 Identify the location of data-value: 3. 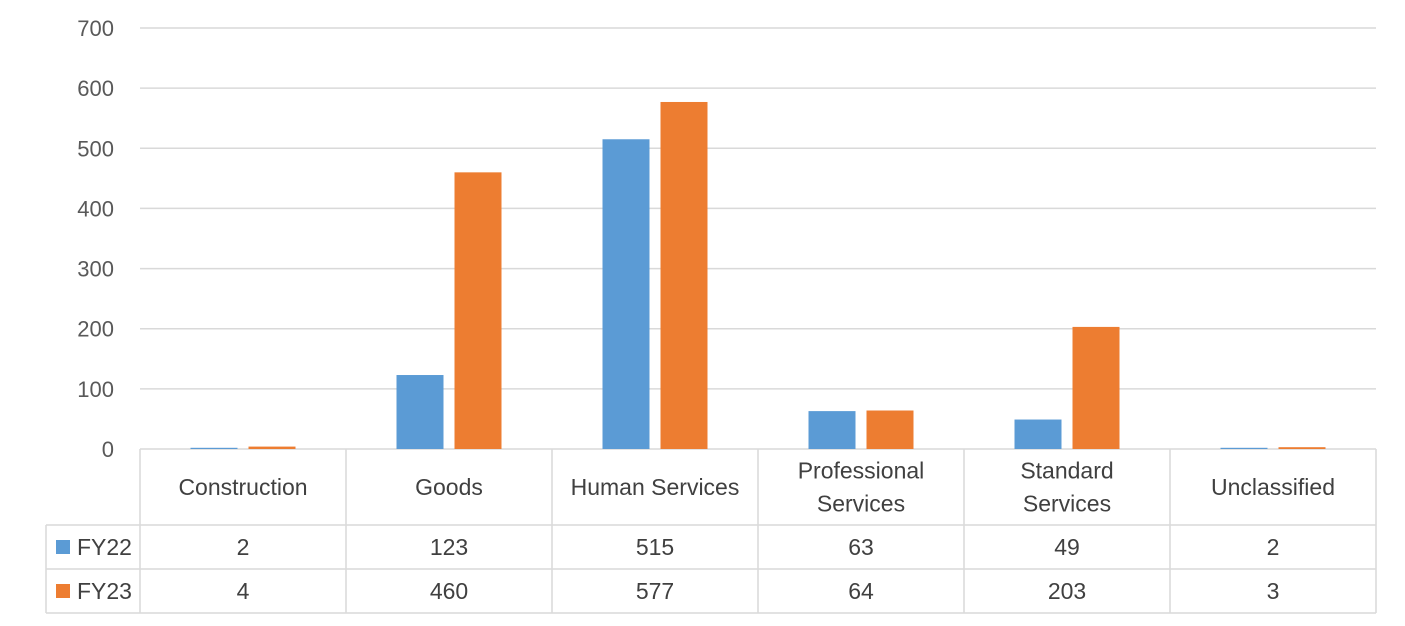
(1273, 591).